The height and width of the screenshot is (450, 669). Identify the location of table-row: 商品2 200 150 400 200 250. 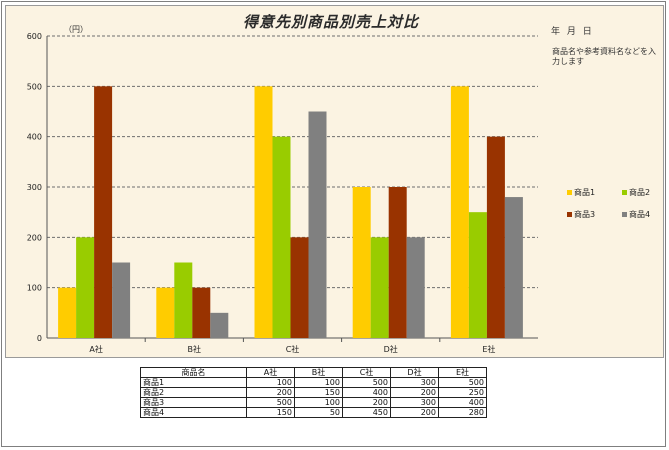
(313, 392).